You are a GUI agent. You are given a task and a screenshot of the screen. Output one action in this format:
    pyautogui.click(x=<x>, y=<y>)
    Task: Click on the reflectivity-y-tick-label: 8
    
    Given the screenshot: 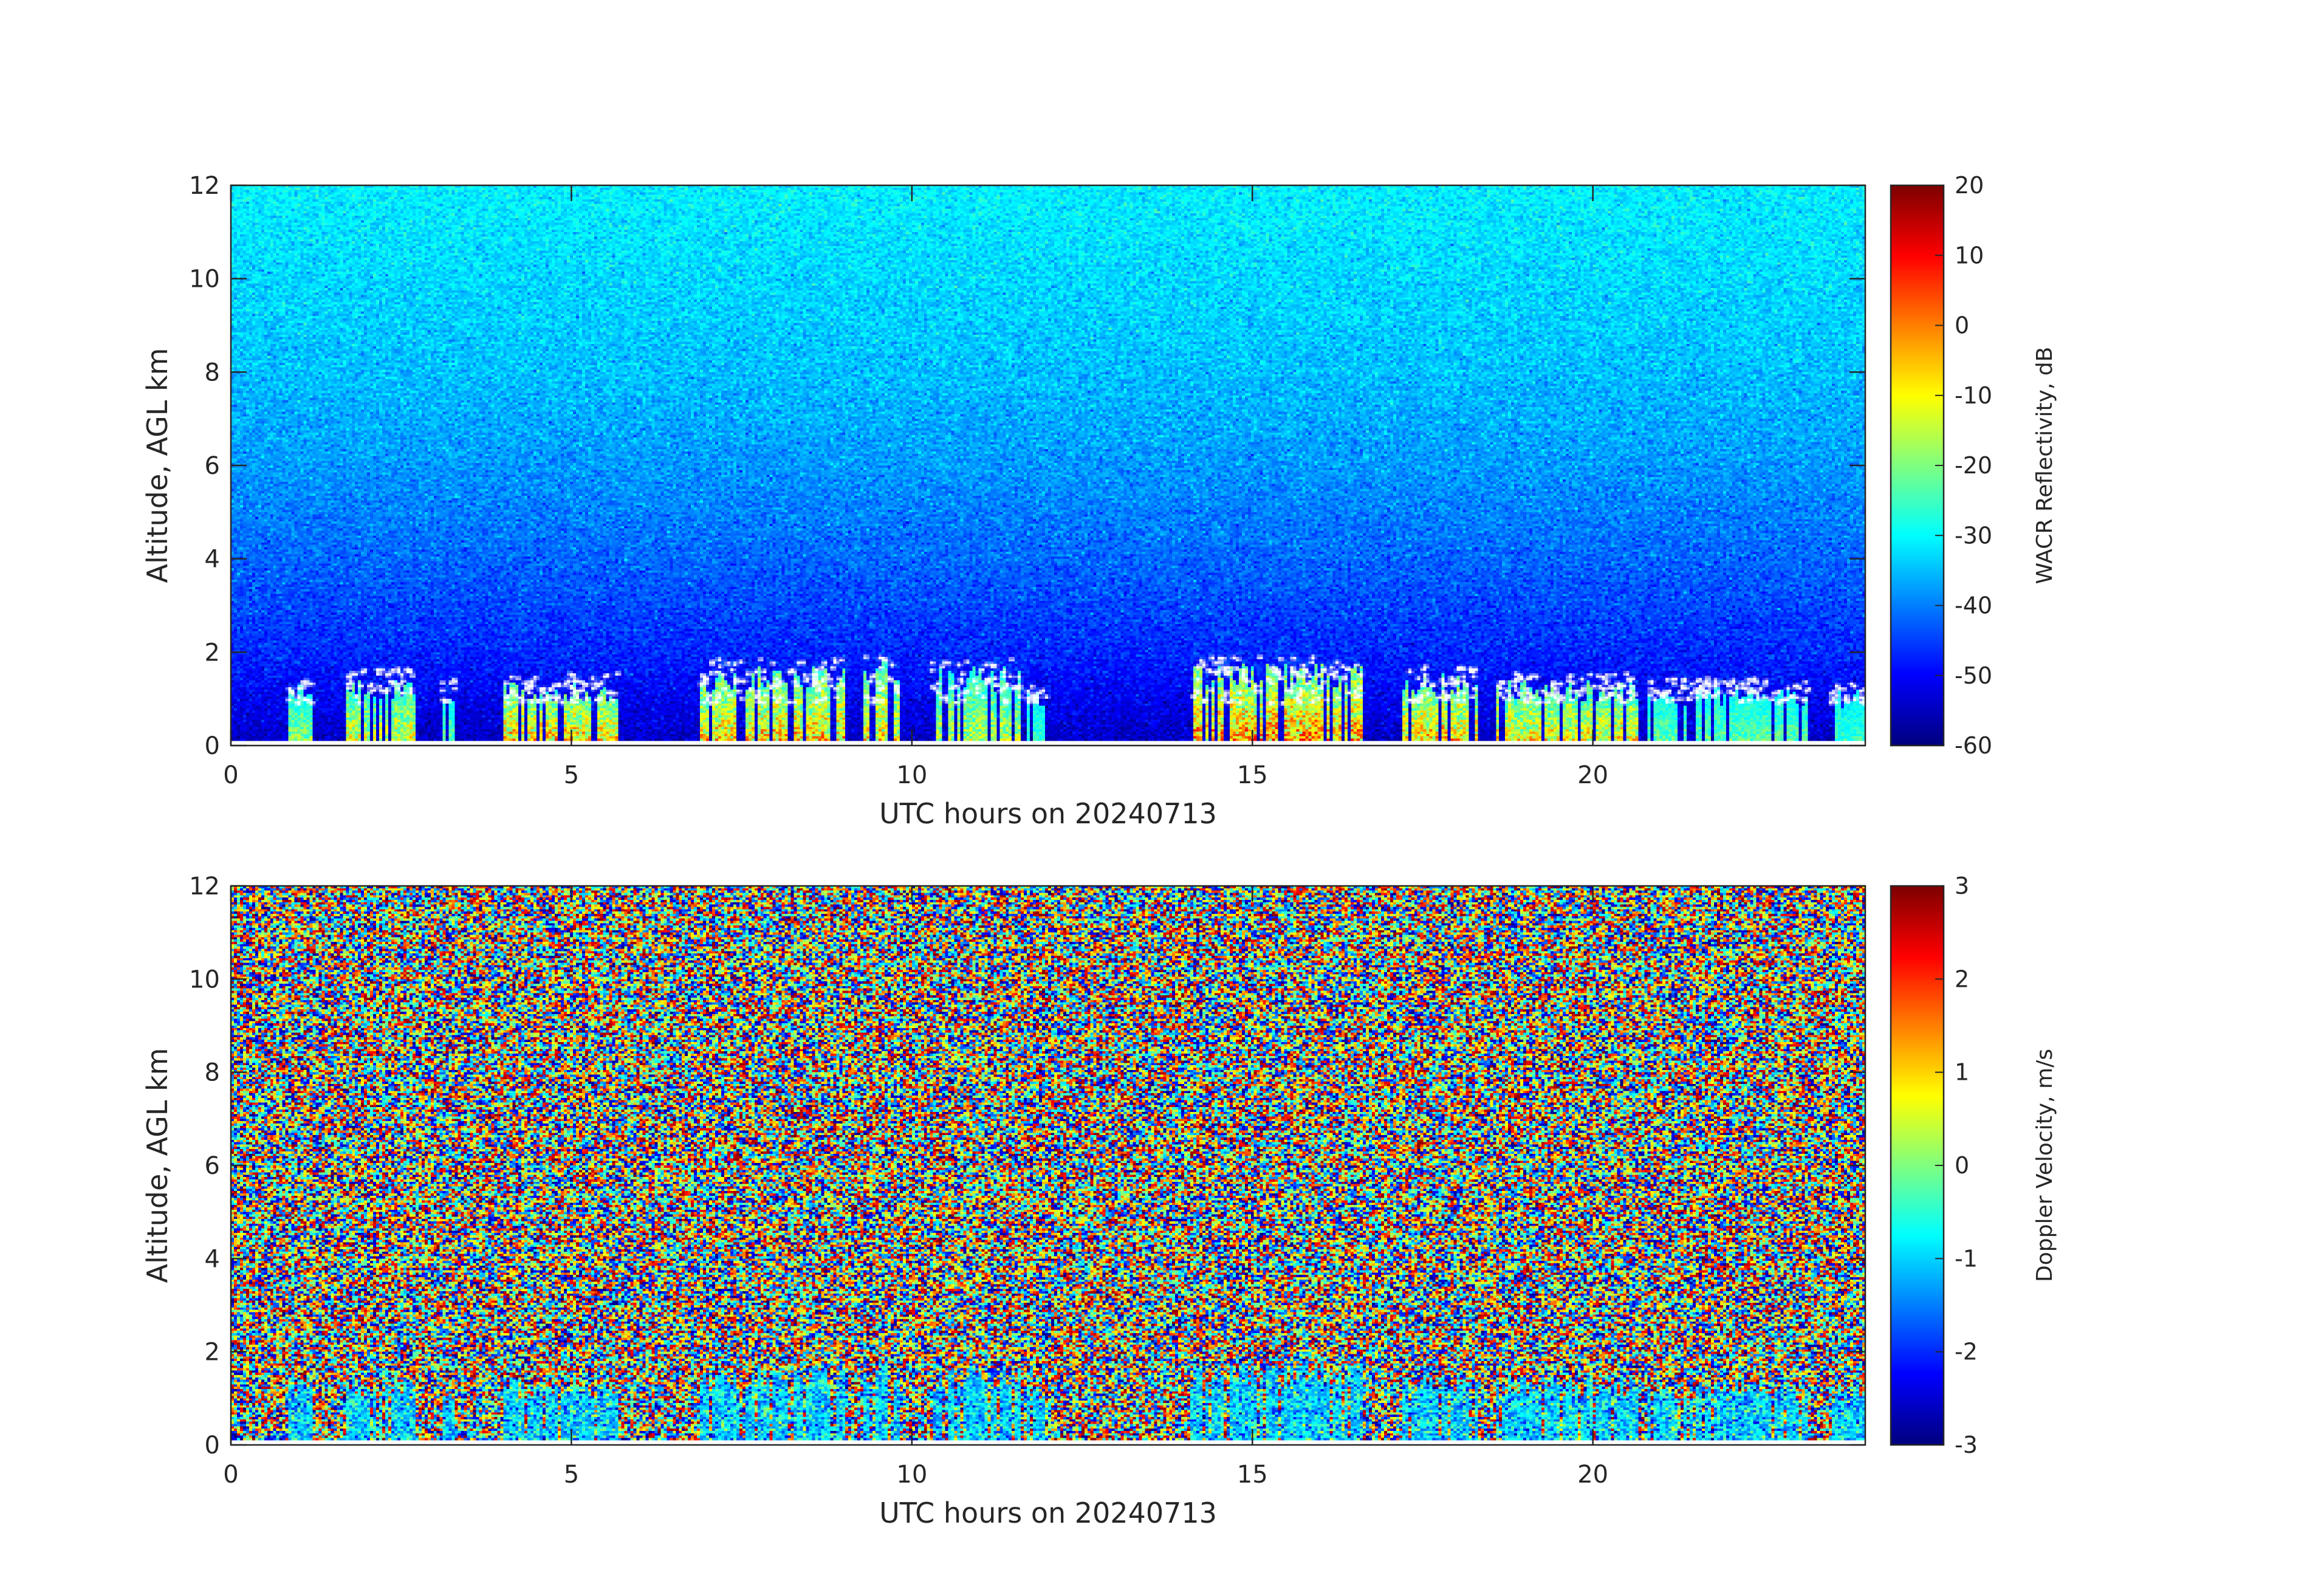 What is the action you would take?
    pyautogui.click(x=212, y=372)
    